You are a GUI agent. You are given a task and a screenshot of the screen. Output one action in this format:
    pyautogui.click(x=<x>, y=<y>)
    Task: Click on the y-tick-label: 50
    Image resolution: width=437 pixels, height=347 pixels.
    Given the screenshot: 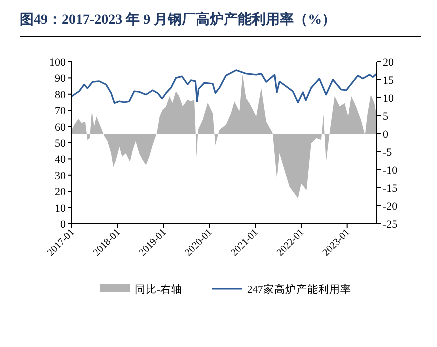 What is the action you would take?
    pyautogui.click(x=60, y=144)
    